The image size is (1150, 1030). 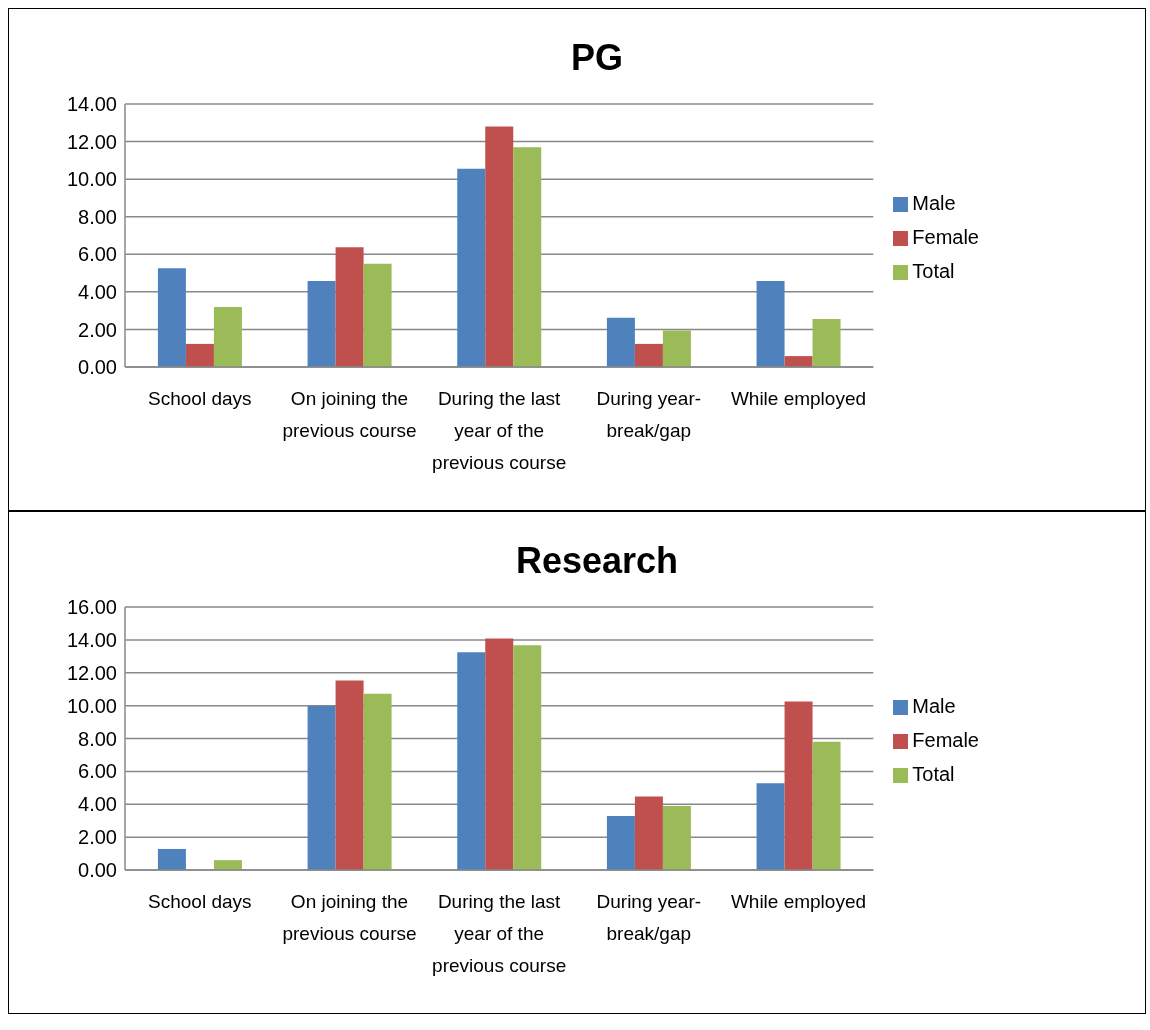 What do you see at coordinates (597, 561) in the screenshot?
I see `chart-title: Research` at bounding box center [597, 561].